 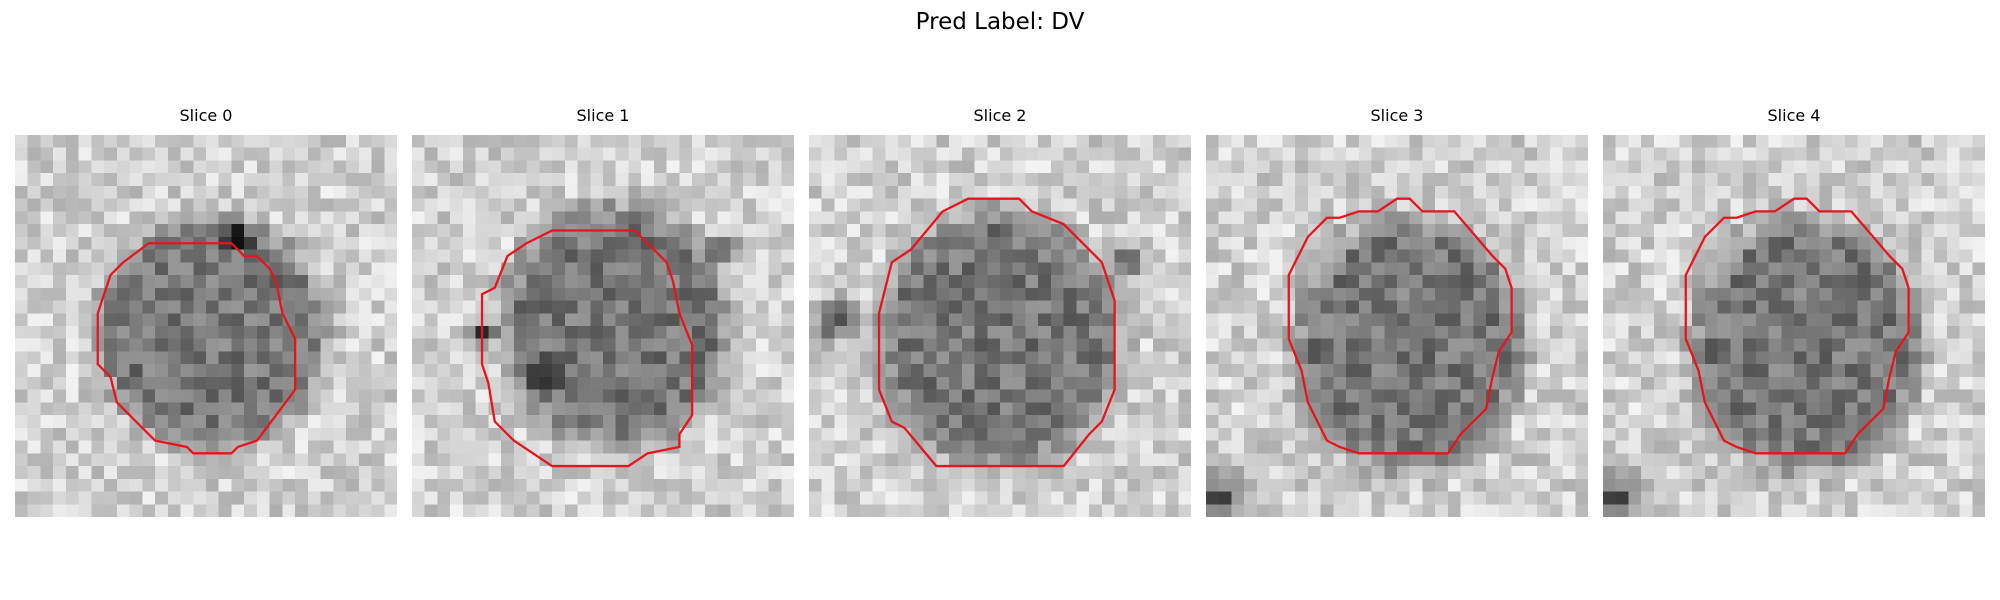 I want to click on slice-title: Slice 4, so click(x=1794, y=115).